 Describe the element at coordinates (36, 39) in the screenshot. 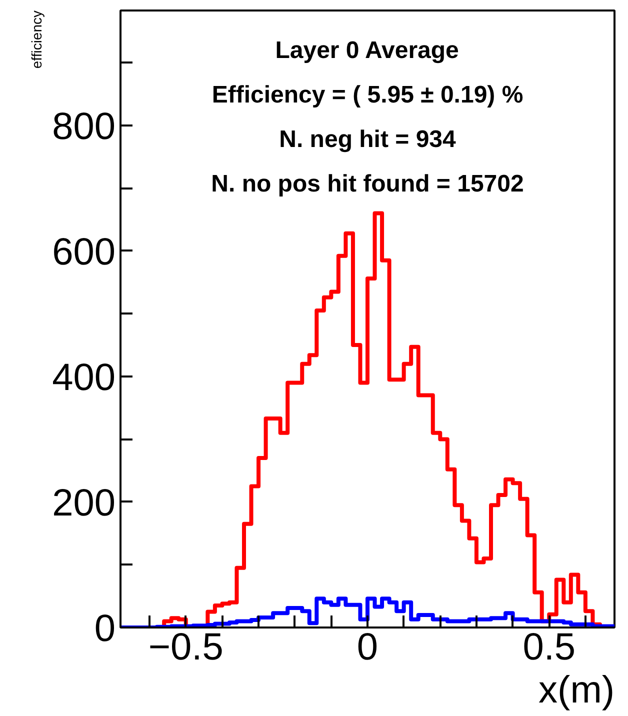

I see `y-axis-title: efficiency` at that location.